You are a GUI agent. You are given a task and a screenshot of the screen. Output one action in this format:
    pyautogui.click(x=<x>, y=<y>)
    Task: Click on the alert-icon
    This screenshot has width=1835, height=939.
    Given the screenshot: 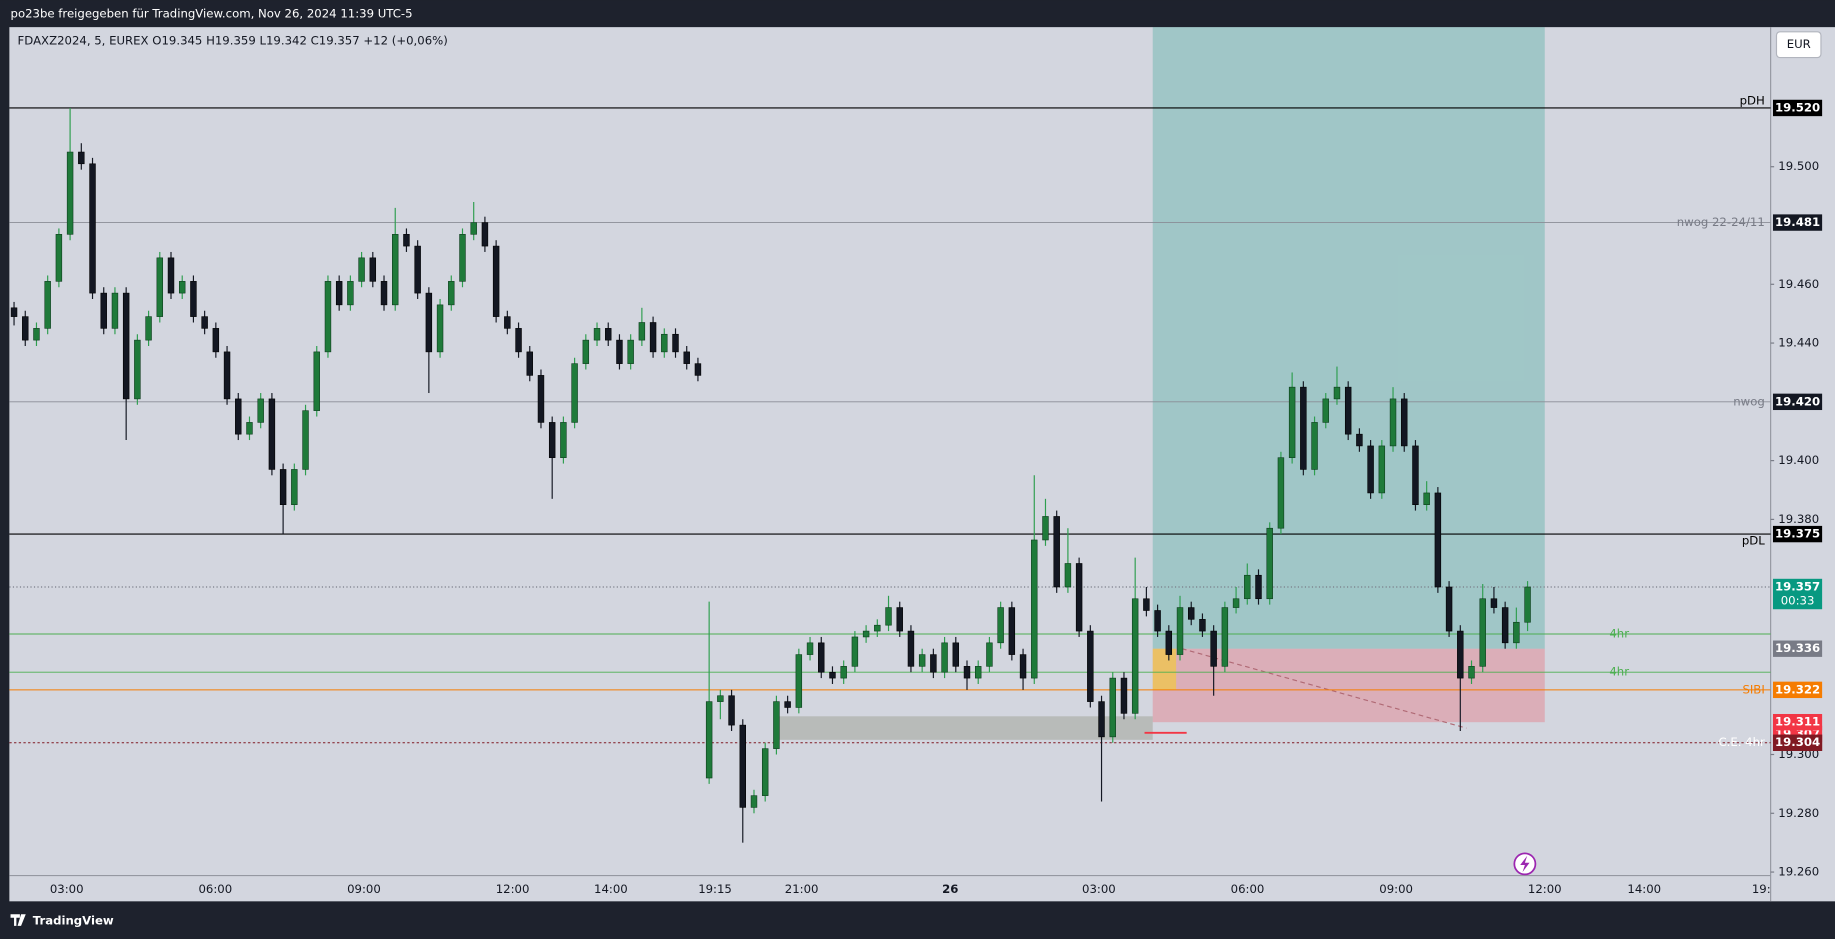 What is the action you would take?
    pyautogui.click(x=1525, y=864)
    